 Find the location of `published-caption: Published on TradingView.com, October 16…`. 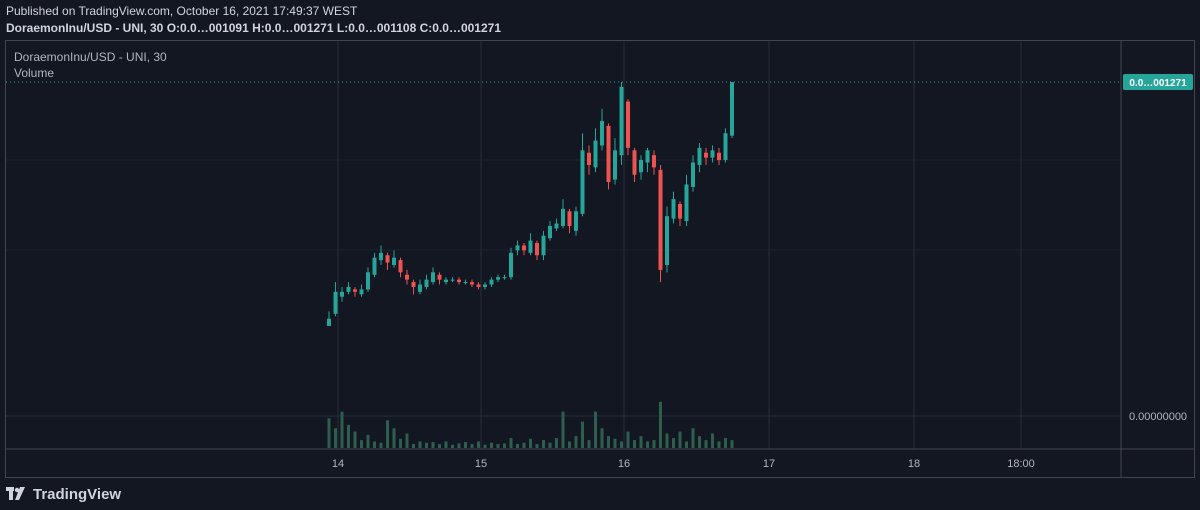

published-caption: Published on TradingView.com, October 16… is located at coordinates (182, 11).